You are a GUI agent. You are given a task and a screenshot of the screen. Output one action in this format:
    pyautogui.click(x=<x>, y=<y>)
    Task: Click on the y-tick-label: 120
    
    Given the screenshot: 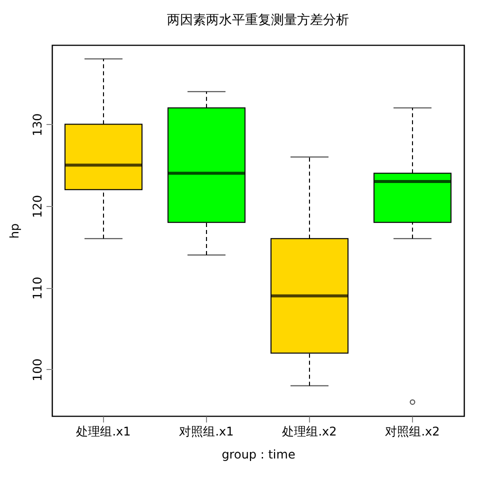 What is the action you would take?
    pyautogui.click(x=37, y=206)
    